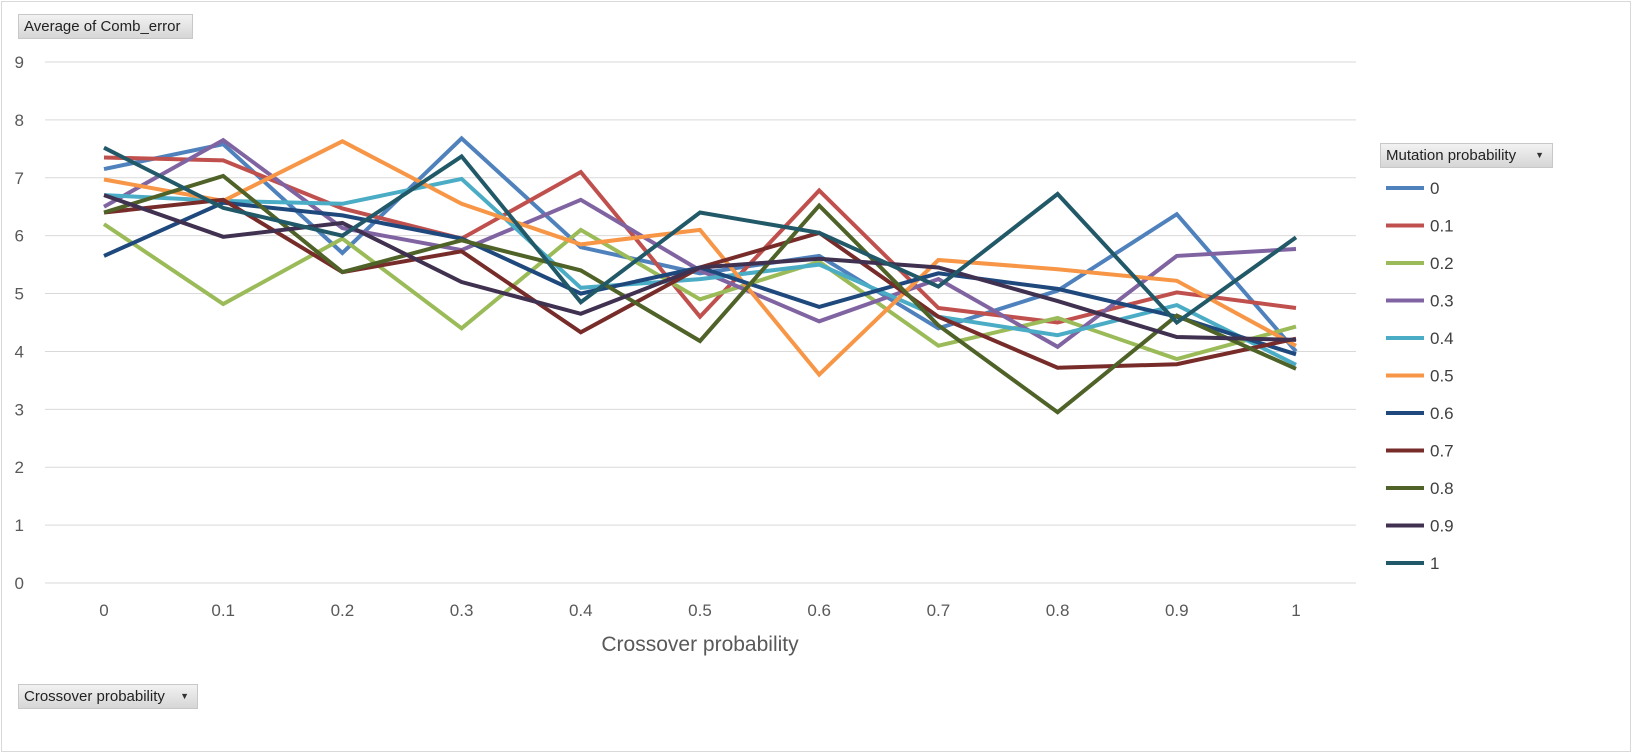  Describe the element at coordinates (19, 294) in the screenshot. I see `y-tick-label: 5` at that location.